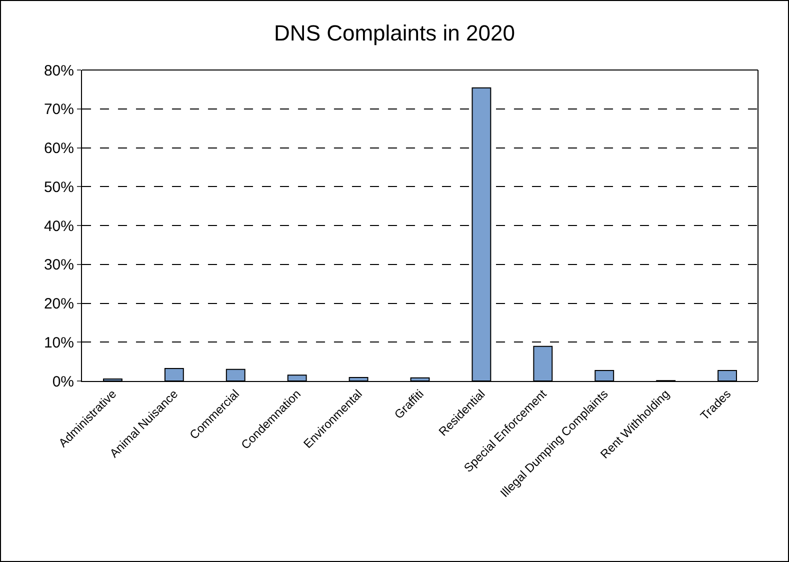  What do you see at coordinates (63, 381) in the screenshot?
I see `y-tick-label: 0%` at bounding box center [63, 381].